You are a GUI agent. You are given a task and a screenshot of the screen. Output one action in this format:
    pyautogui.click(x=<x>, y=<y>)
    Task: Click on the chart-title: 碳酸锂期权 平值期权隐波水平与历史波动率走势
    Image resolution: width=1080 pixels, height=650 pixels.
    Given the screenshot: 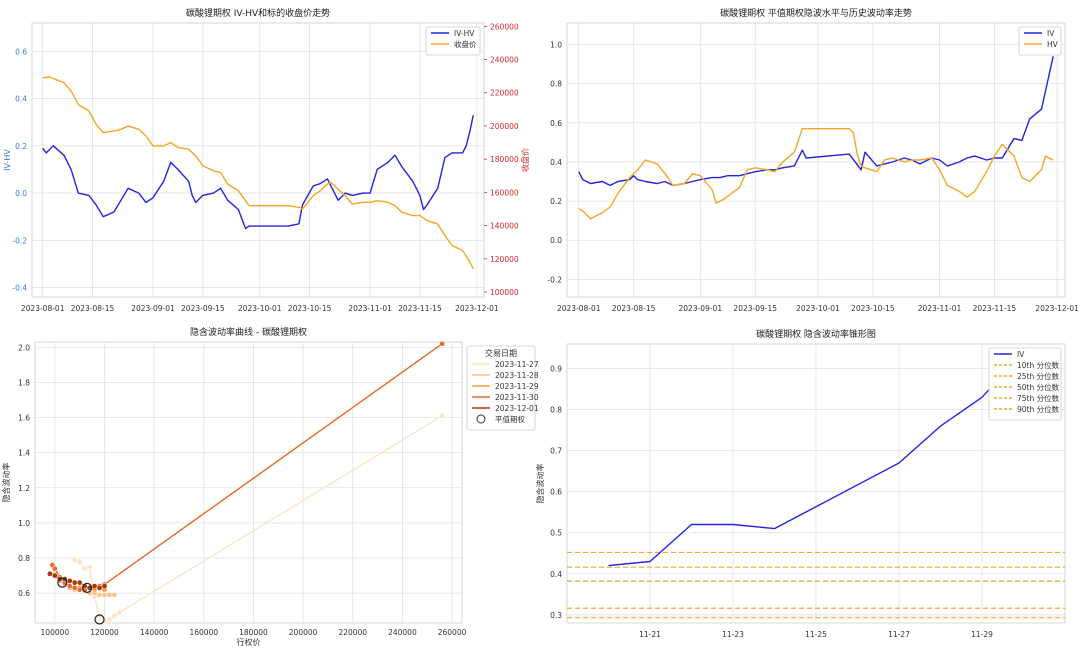 What is the action you would take?
    pyautogui.click(x=816, y=13)
    